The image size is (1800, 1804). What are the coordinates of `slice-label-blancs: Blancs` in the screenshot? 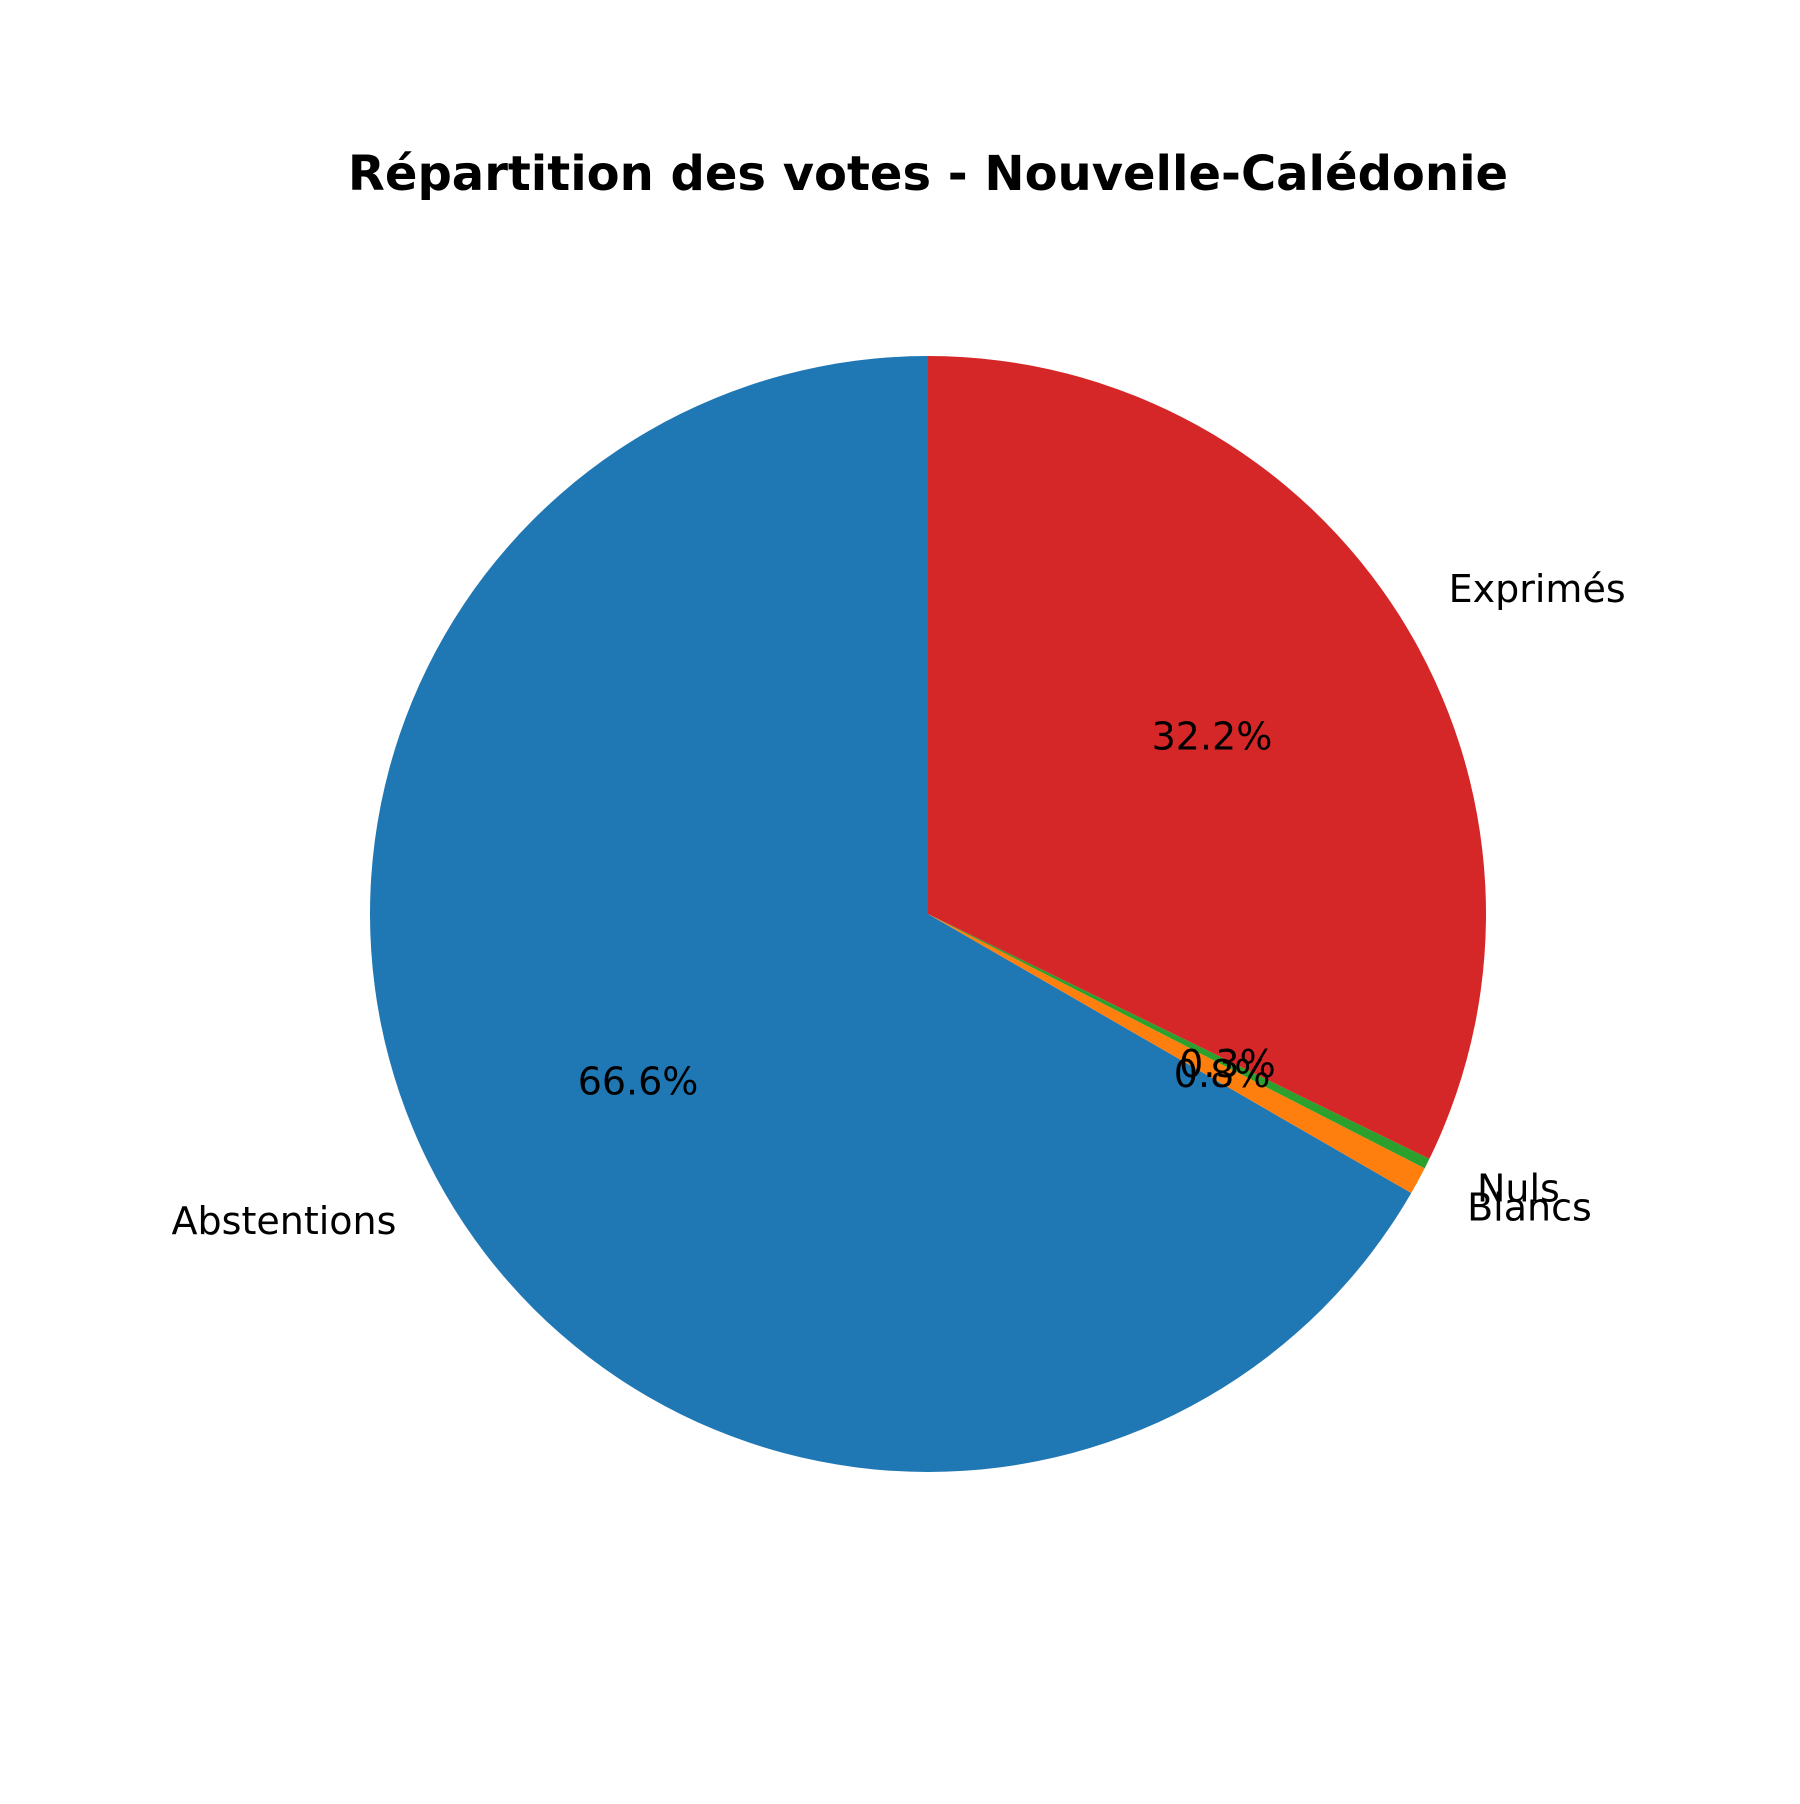 It's located at (1529, 1207).